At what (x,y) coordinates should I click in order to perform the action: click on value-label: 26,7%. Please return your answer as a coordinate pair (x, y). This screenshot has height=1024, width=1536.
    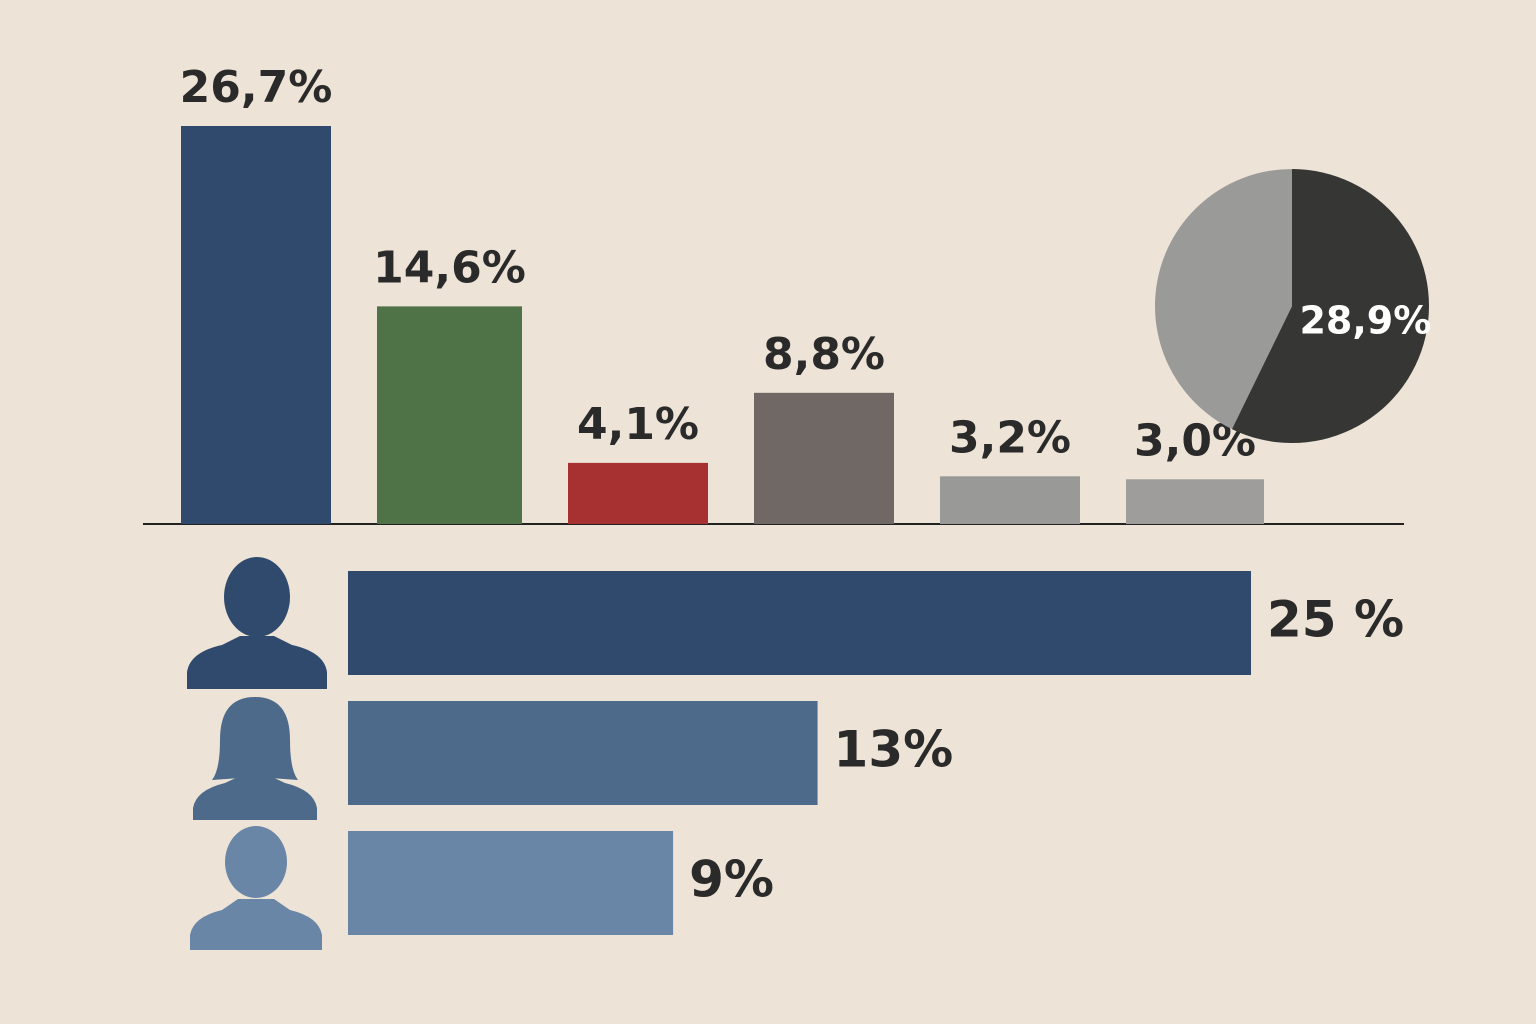
    Looking at the image, I should click on (256, 87).